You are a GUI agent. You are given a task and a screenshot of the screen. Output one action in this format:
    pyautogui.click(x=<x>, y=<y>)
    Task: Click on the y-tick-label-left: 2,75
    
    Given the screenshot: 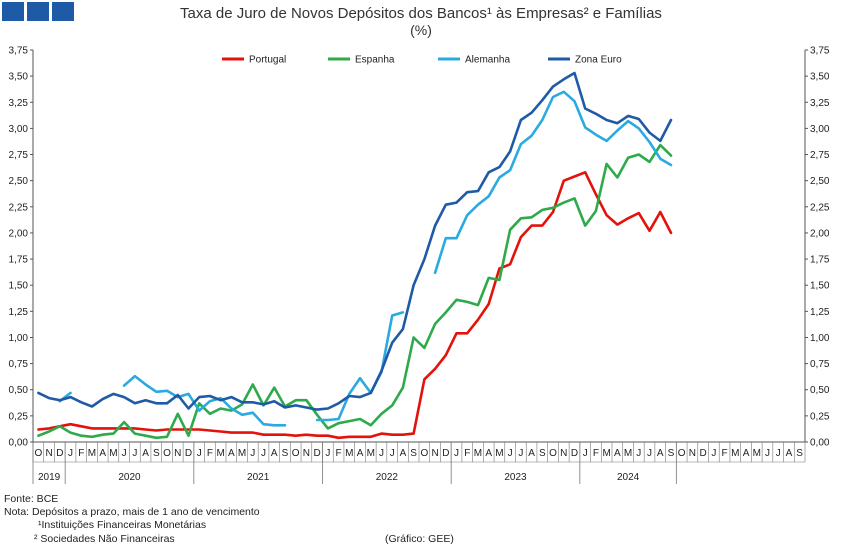 What is the action you would take?
    pyautogui.click(x=19, y=155)
    